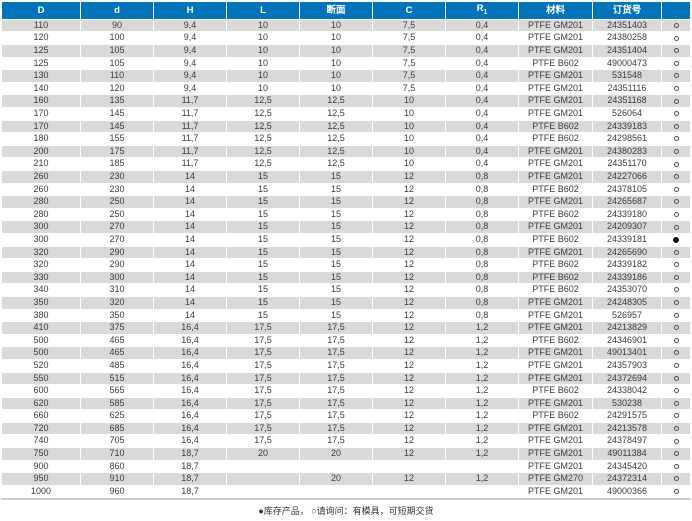  I want to click on stock-in-stock-icon, so click(676, 239).